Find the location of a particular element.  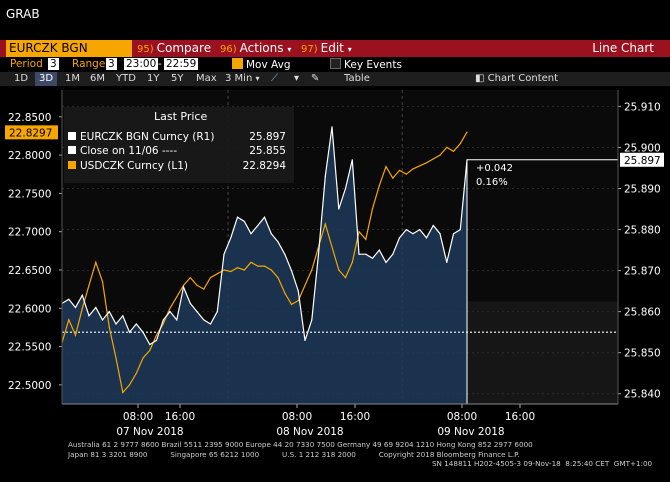

range-max: Max is located at coordinates (206, 78).